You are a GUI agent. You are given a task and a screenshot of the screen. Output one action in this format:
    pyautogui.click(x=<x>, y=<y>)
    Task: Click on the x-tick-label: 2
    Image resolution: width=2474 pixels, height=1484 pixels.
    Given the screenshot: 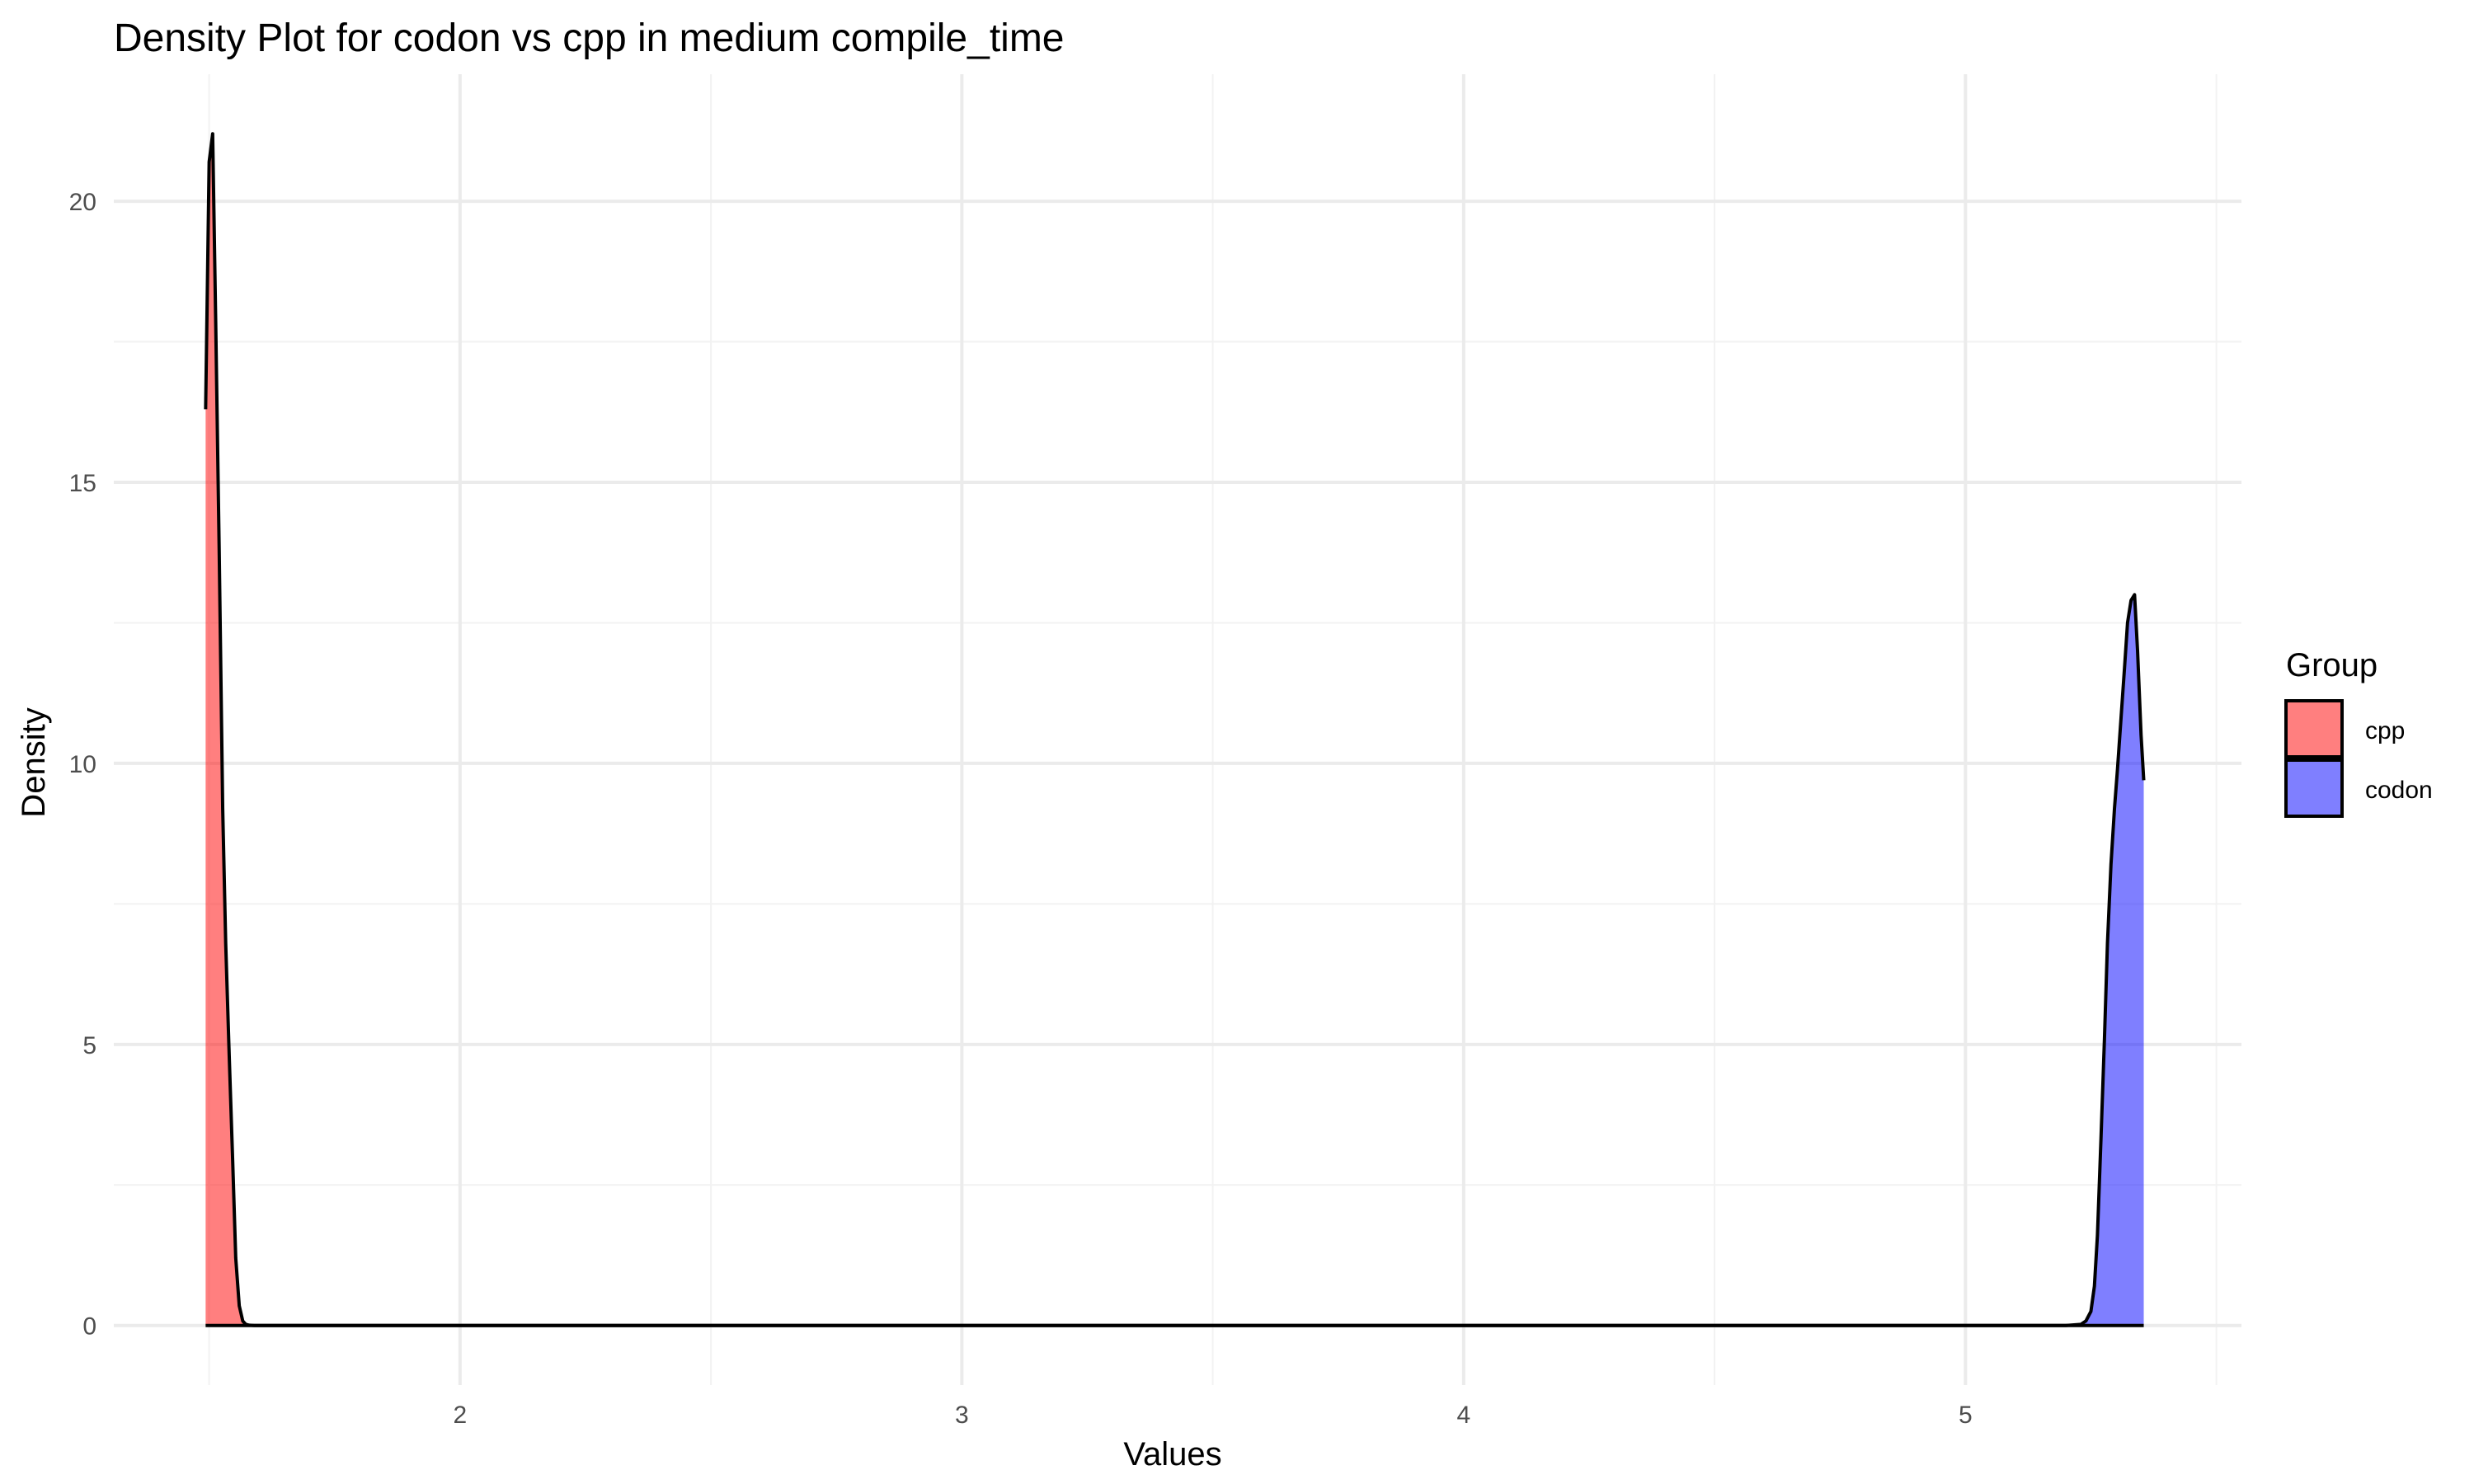 What is the action you would take?
    pyautogui.click(x=461, y=1415)
    